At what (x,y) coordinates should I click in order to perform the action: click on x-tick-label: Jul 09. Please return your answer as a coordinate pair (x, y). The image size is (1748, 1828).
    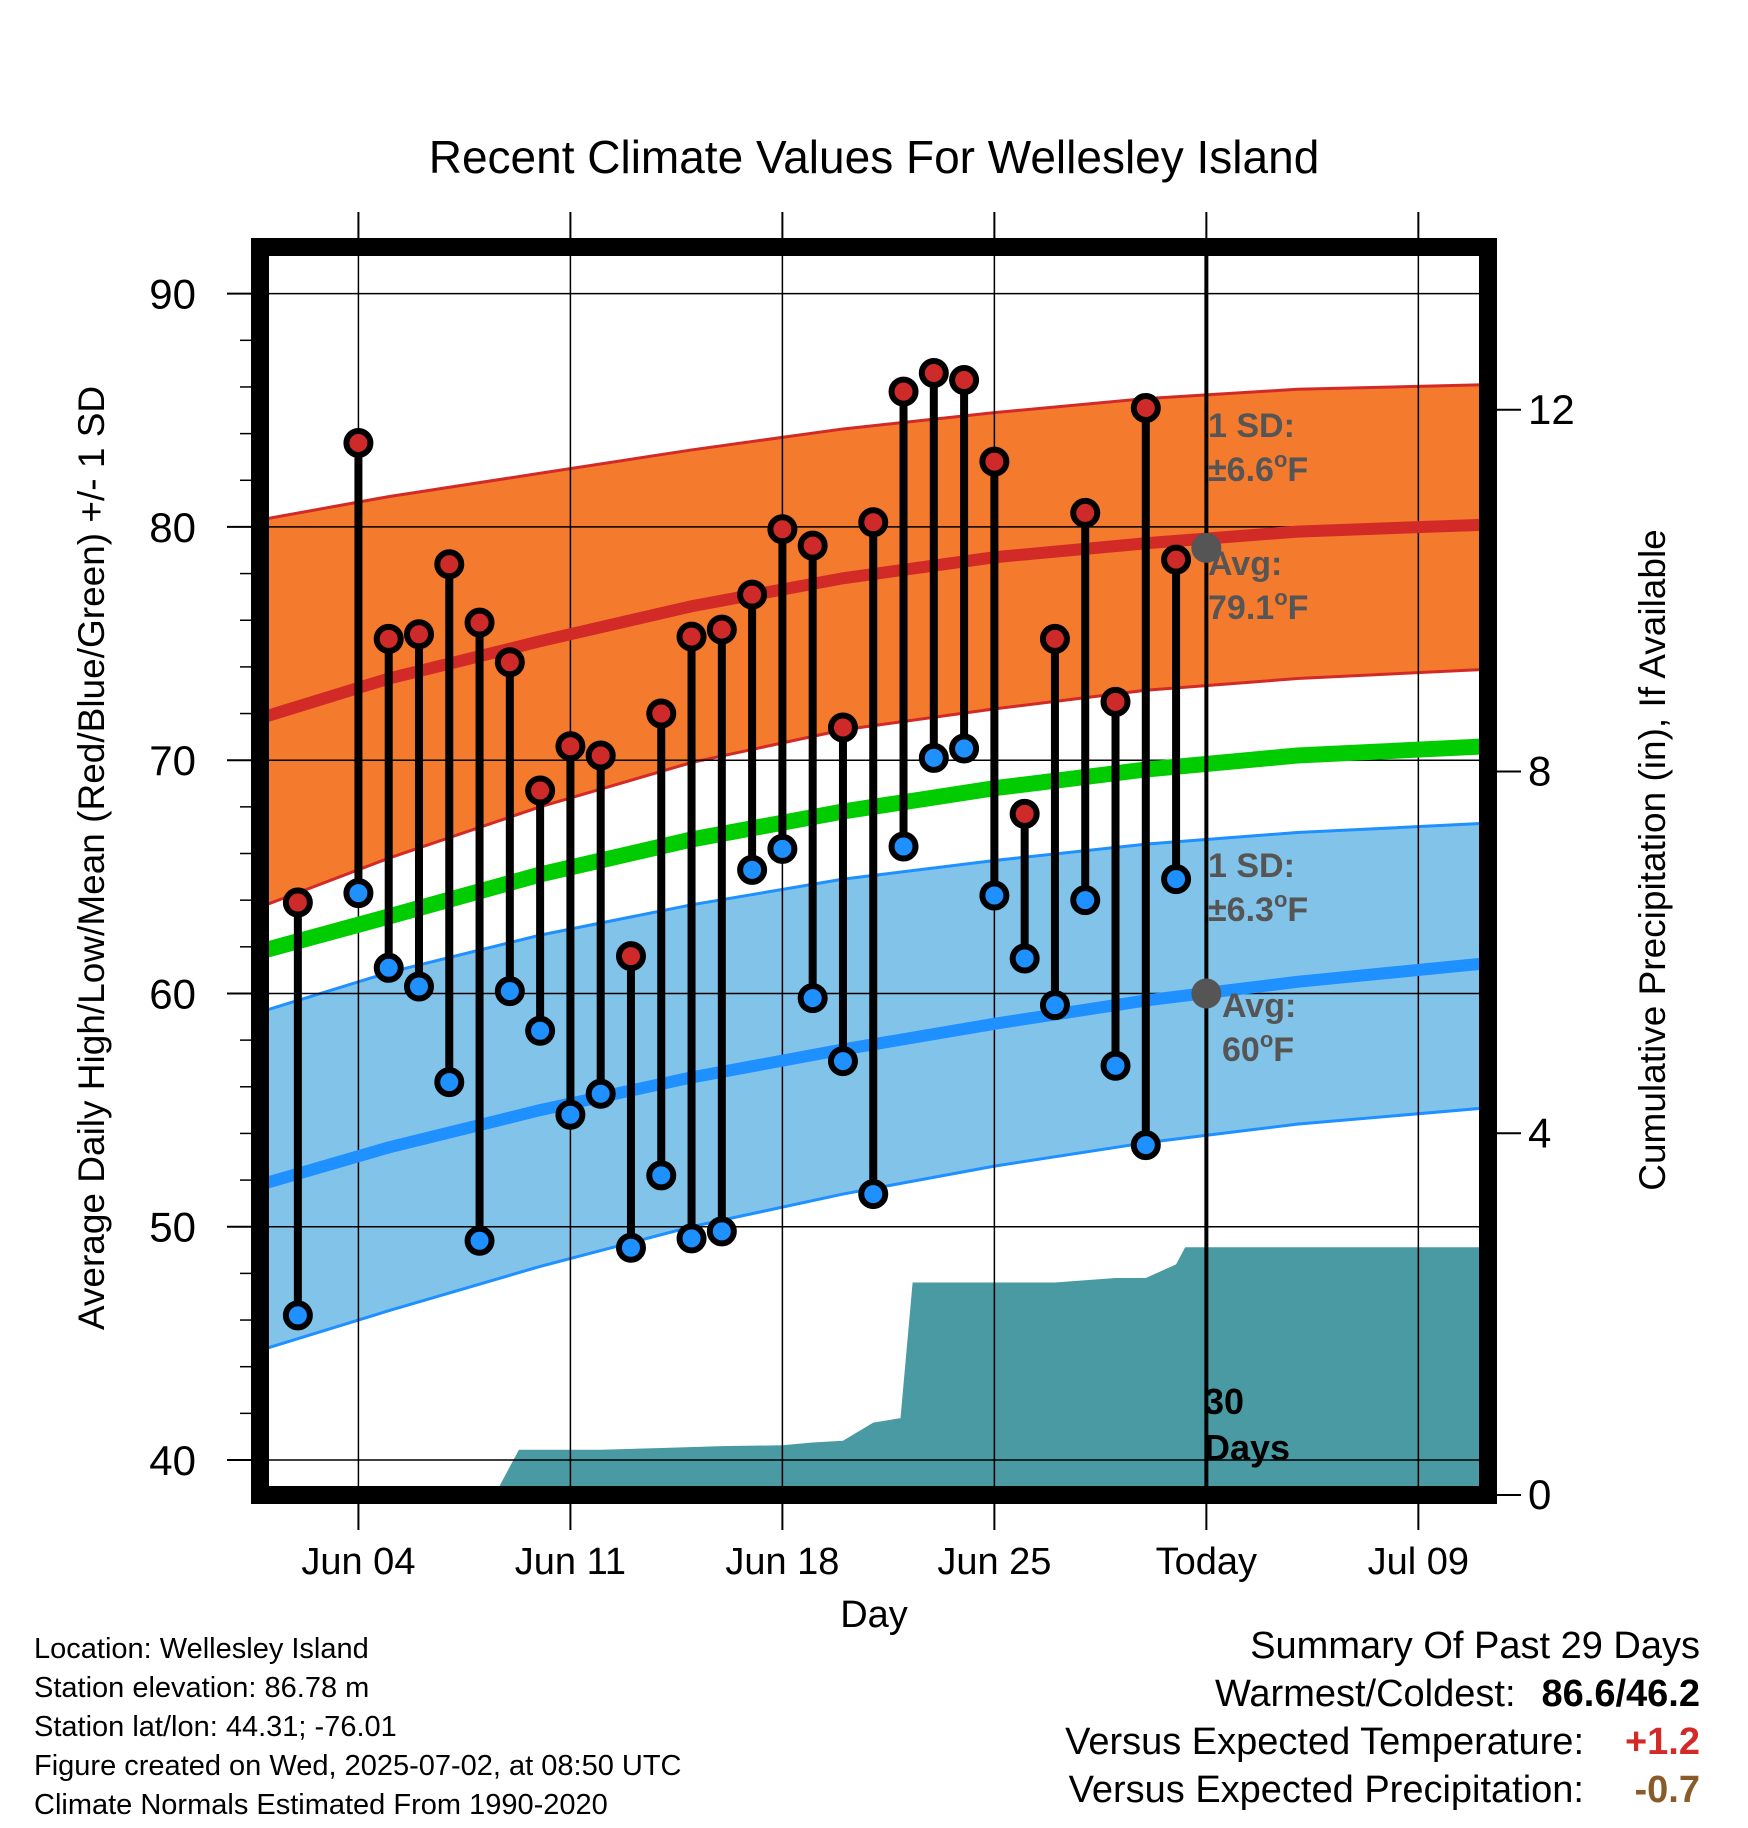
    Looking at the image, I should click on (1418, 1562).